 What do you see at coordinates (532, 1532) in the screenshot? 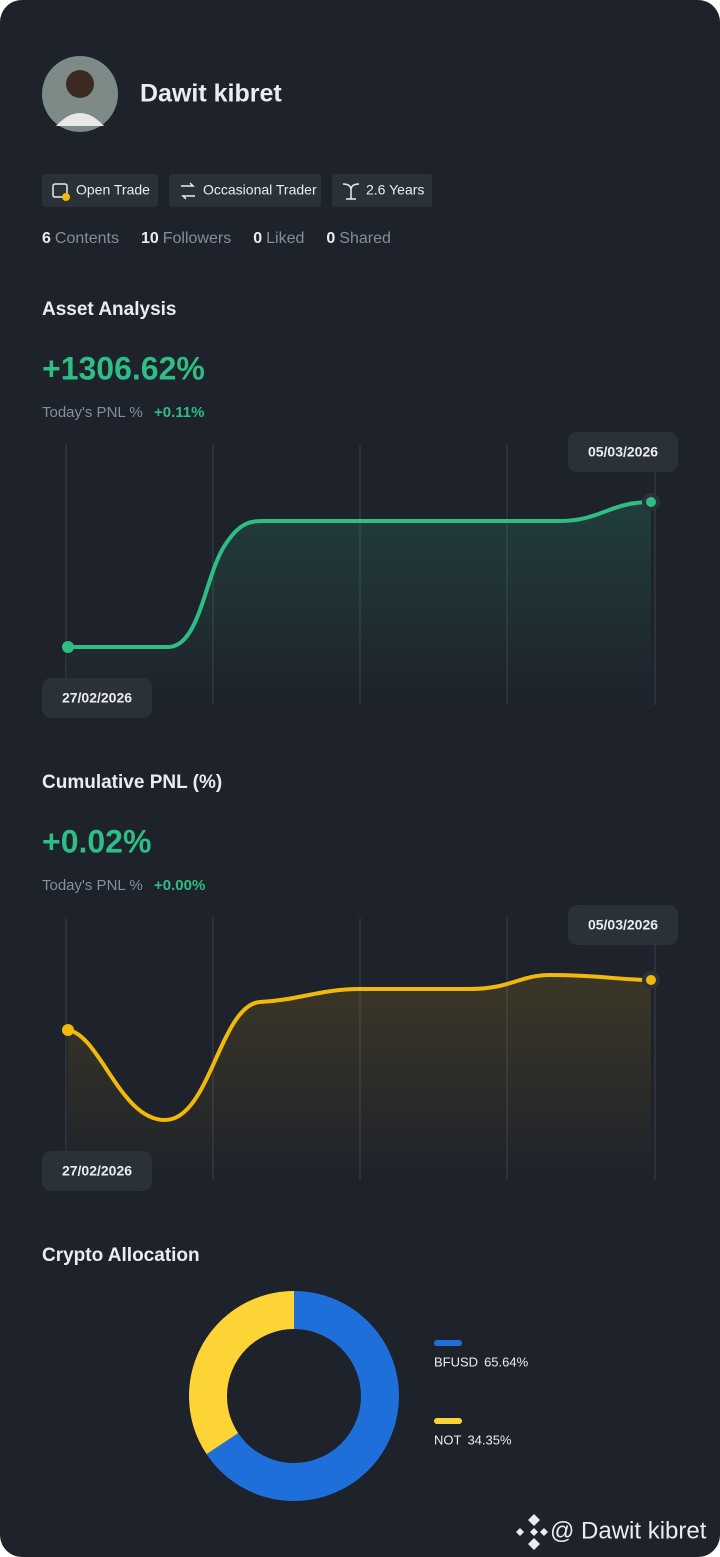
I see `watermark-logo` at bounding box center [532, 1532].